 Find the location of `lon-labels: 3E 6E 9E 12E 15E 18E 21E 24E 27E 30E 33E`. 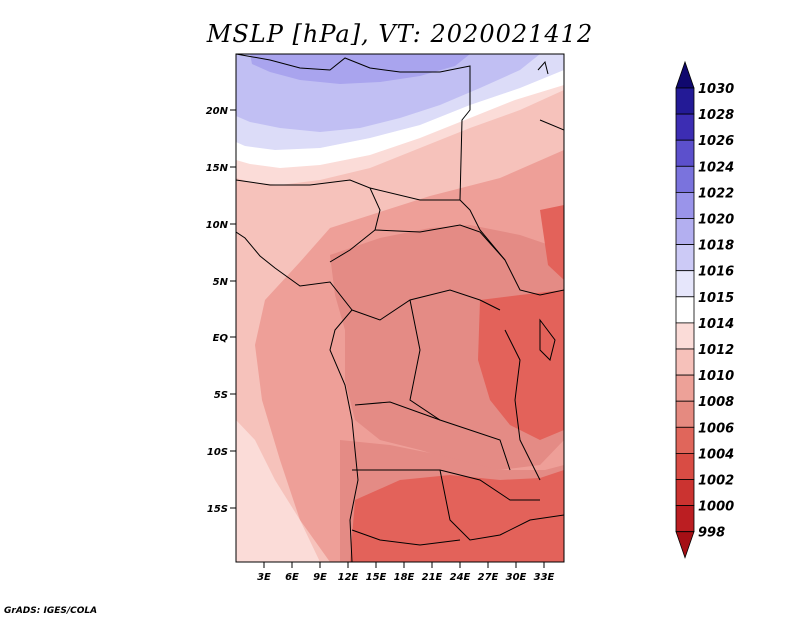

lon-labels: 3E 6E 9E 12E 15E 18E 21E 24E 27E 30E 33E is located at coordinates (405, 577).